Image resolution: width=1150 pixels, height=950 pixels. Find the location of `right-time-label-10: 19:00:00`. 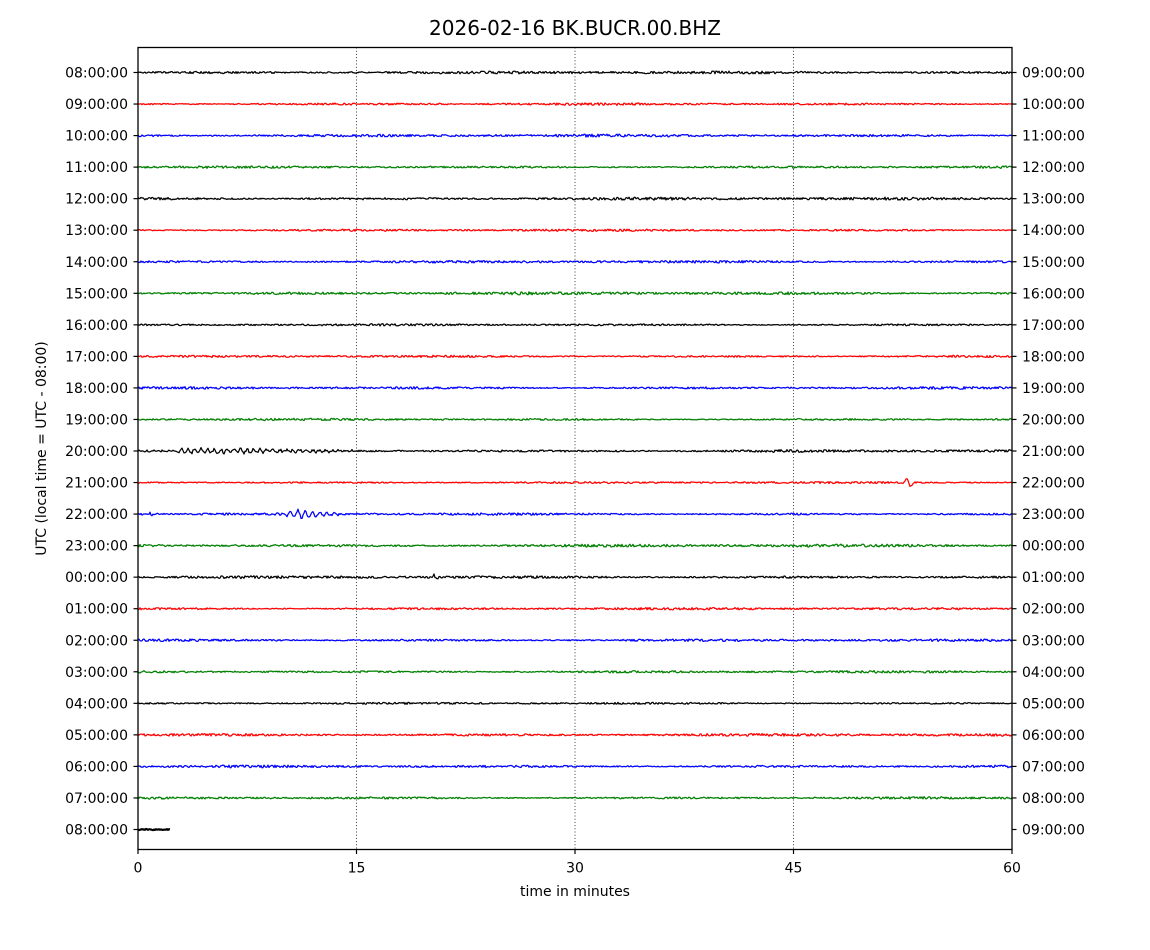

right-time-label-10: 19:00:00 is located at coordinates (1053, 389).